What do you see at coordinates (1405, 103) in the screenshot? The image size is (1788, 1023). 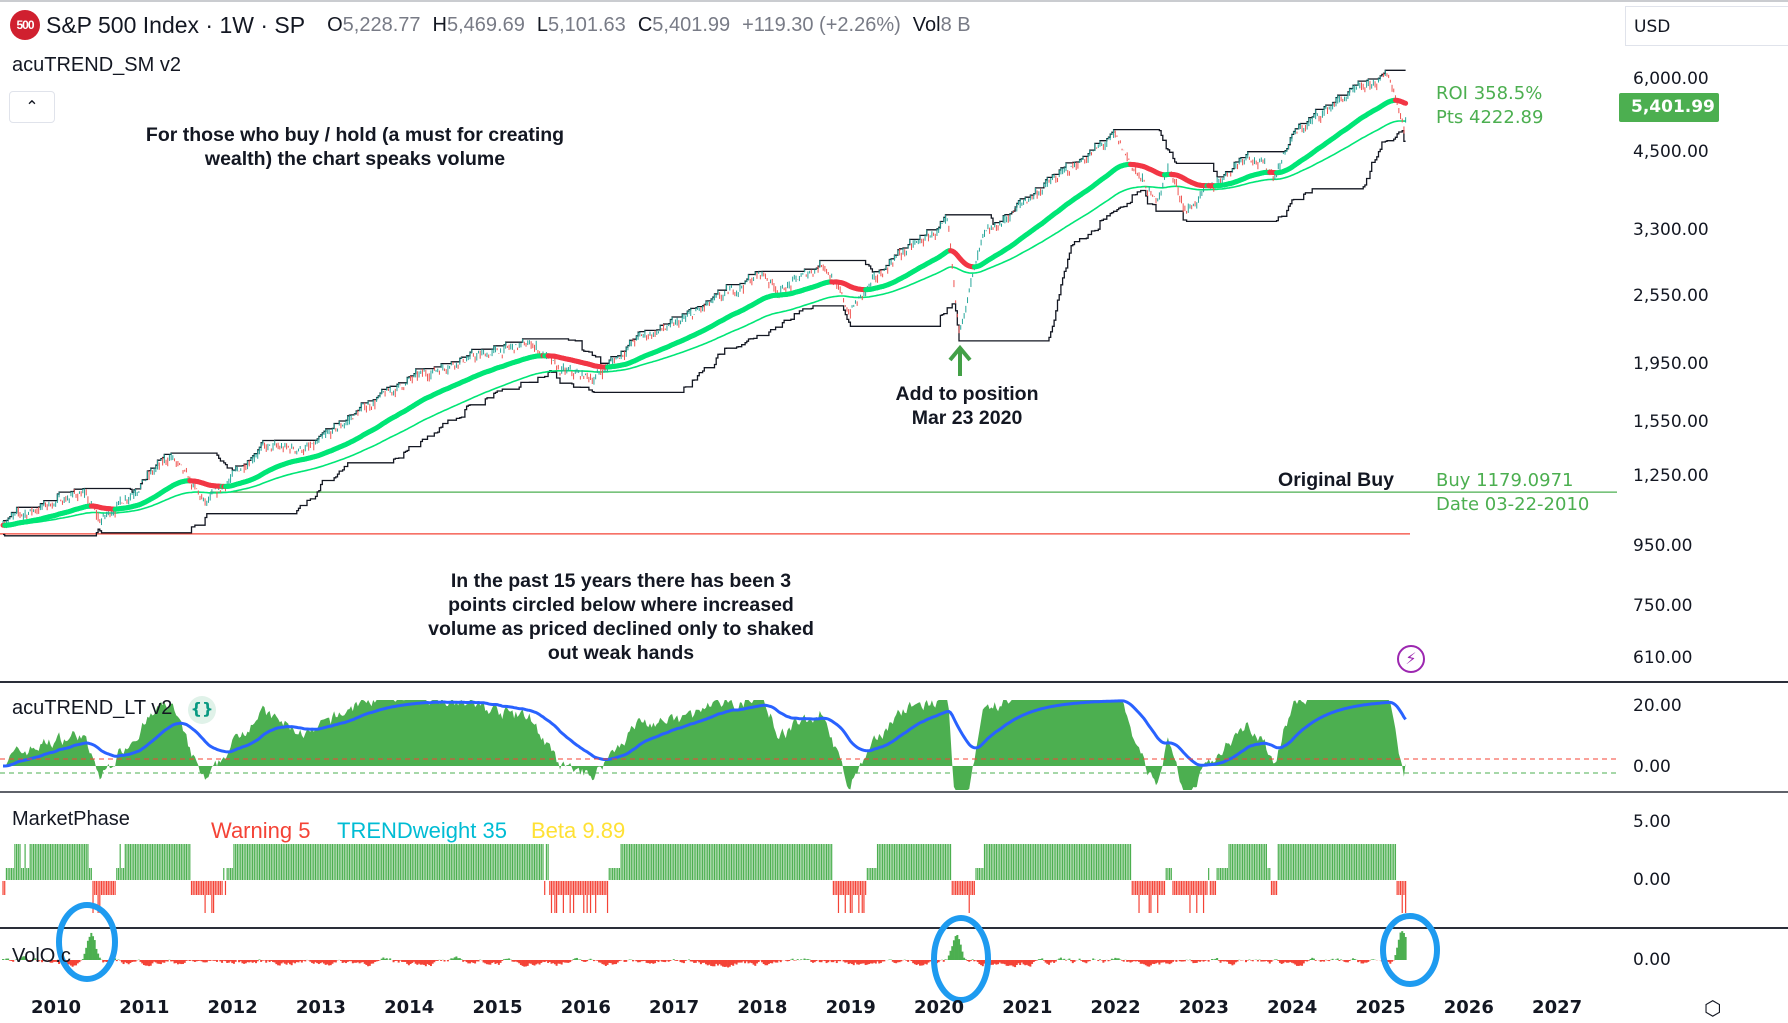 I see `trend-ma-segment` at bounding box center [1405, 103].